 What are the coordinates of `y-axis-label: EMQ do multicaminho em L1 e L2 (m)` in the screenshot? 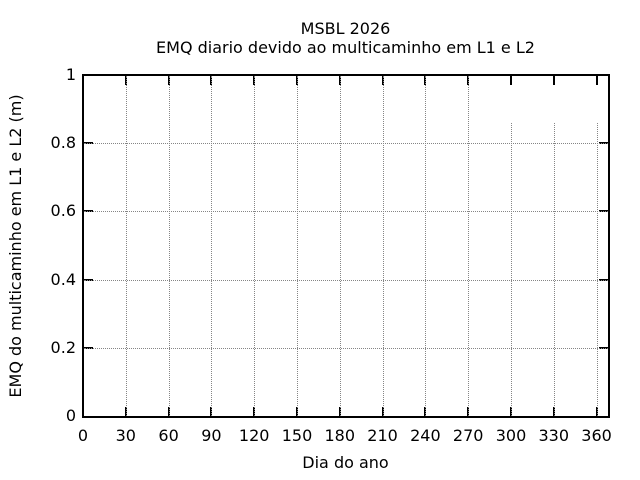 It's located at (15, 246).